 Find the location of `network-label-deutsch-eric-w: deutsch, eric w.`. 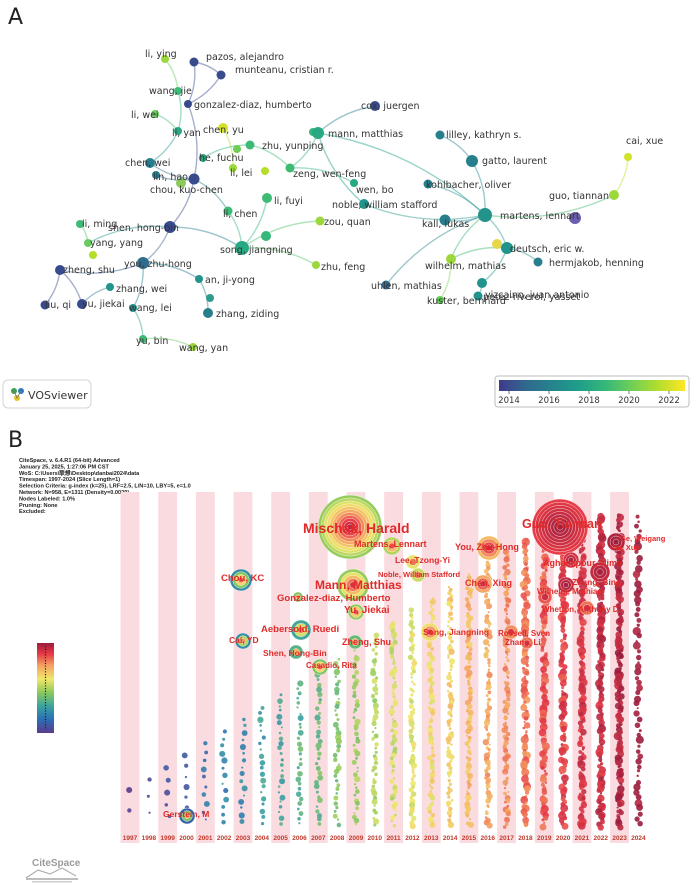

network-label-deutsch-eric-w: deutsch, eric w. is located at coordinates (547, 249).